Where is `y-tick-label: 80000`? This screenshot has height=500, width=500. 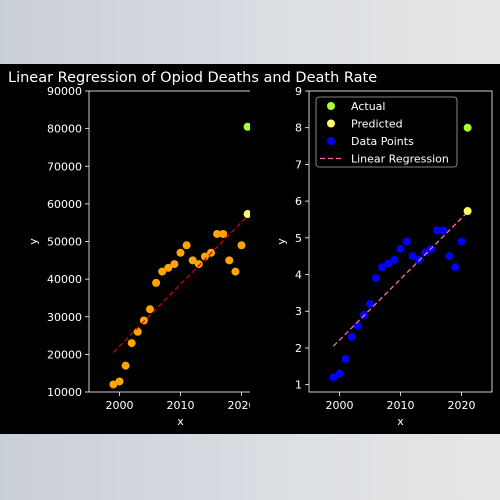 y-tick-label: 80000 is located at coordinates (64, 129).